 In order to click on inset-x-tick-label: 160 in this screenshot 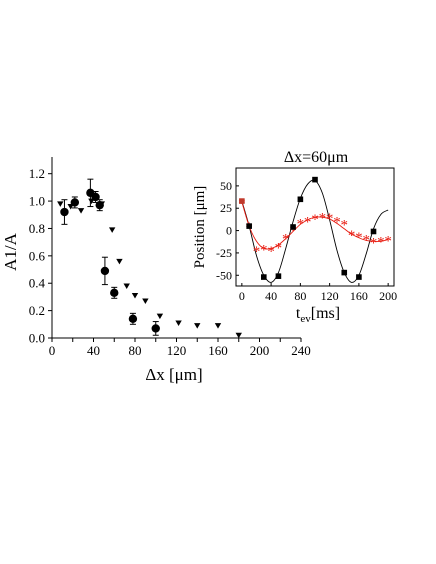, I will do `click(359, 296)`.